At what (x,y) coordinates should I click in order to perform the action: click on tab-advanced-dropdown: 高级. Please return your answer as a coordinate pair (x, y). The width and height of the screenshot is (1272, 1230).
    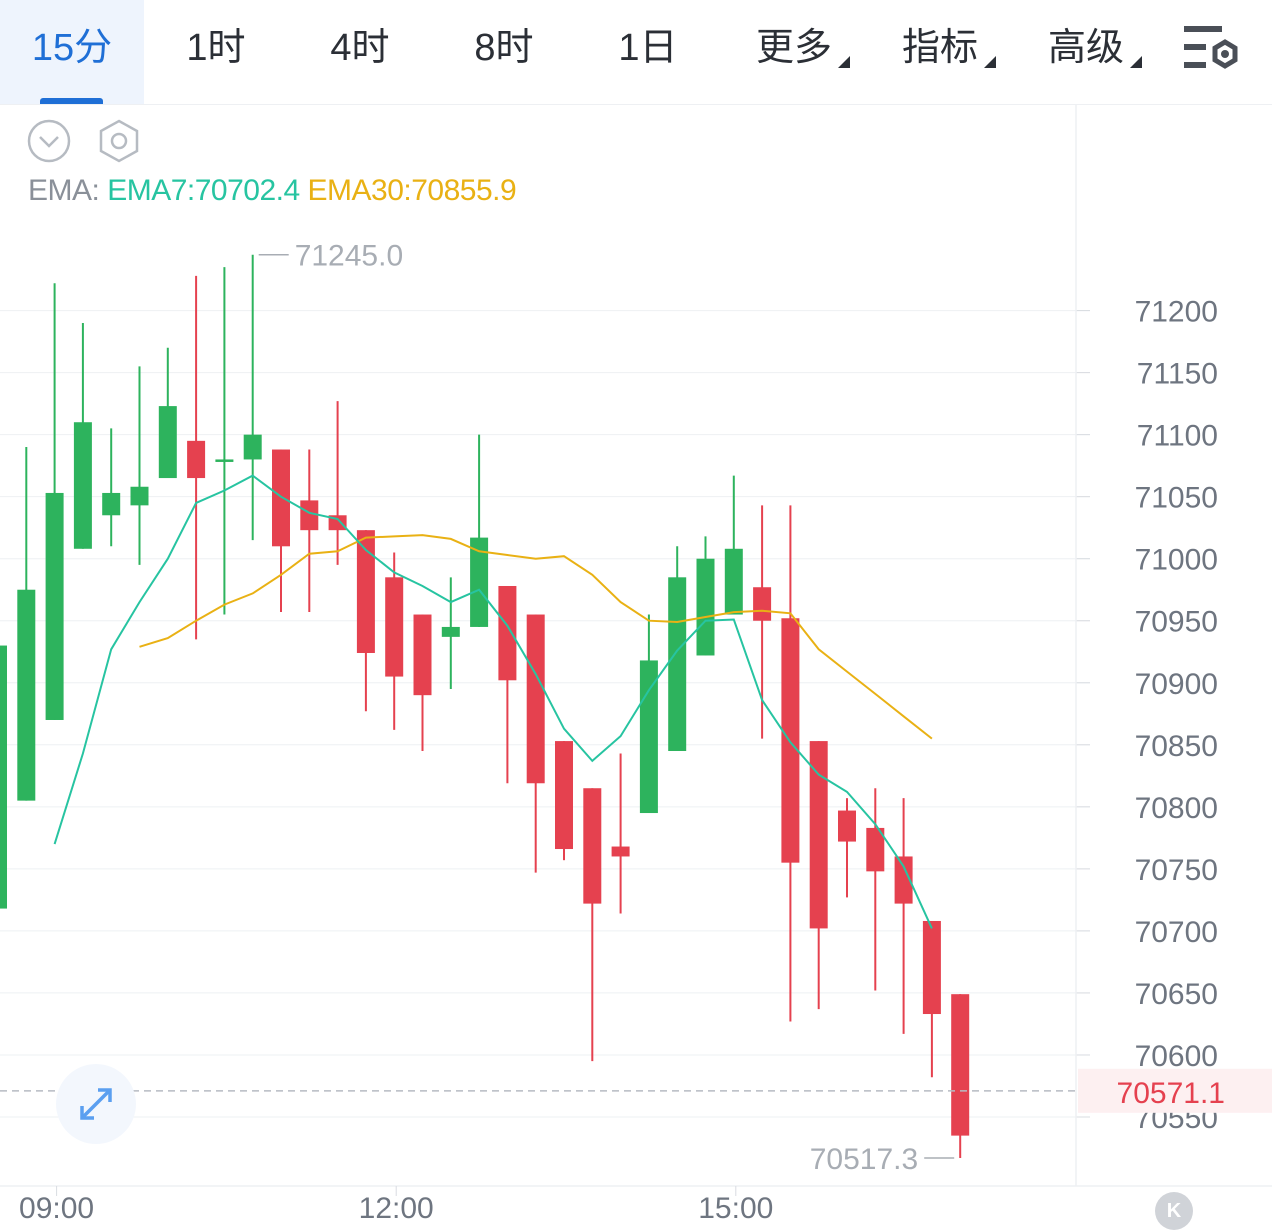
    Looking at the image, I should click on (1095, 52).